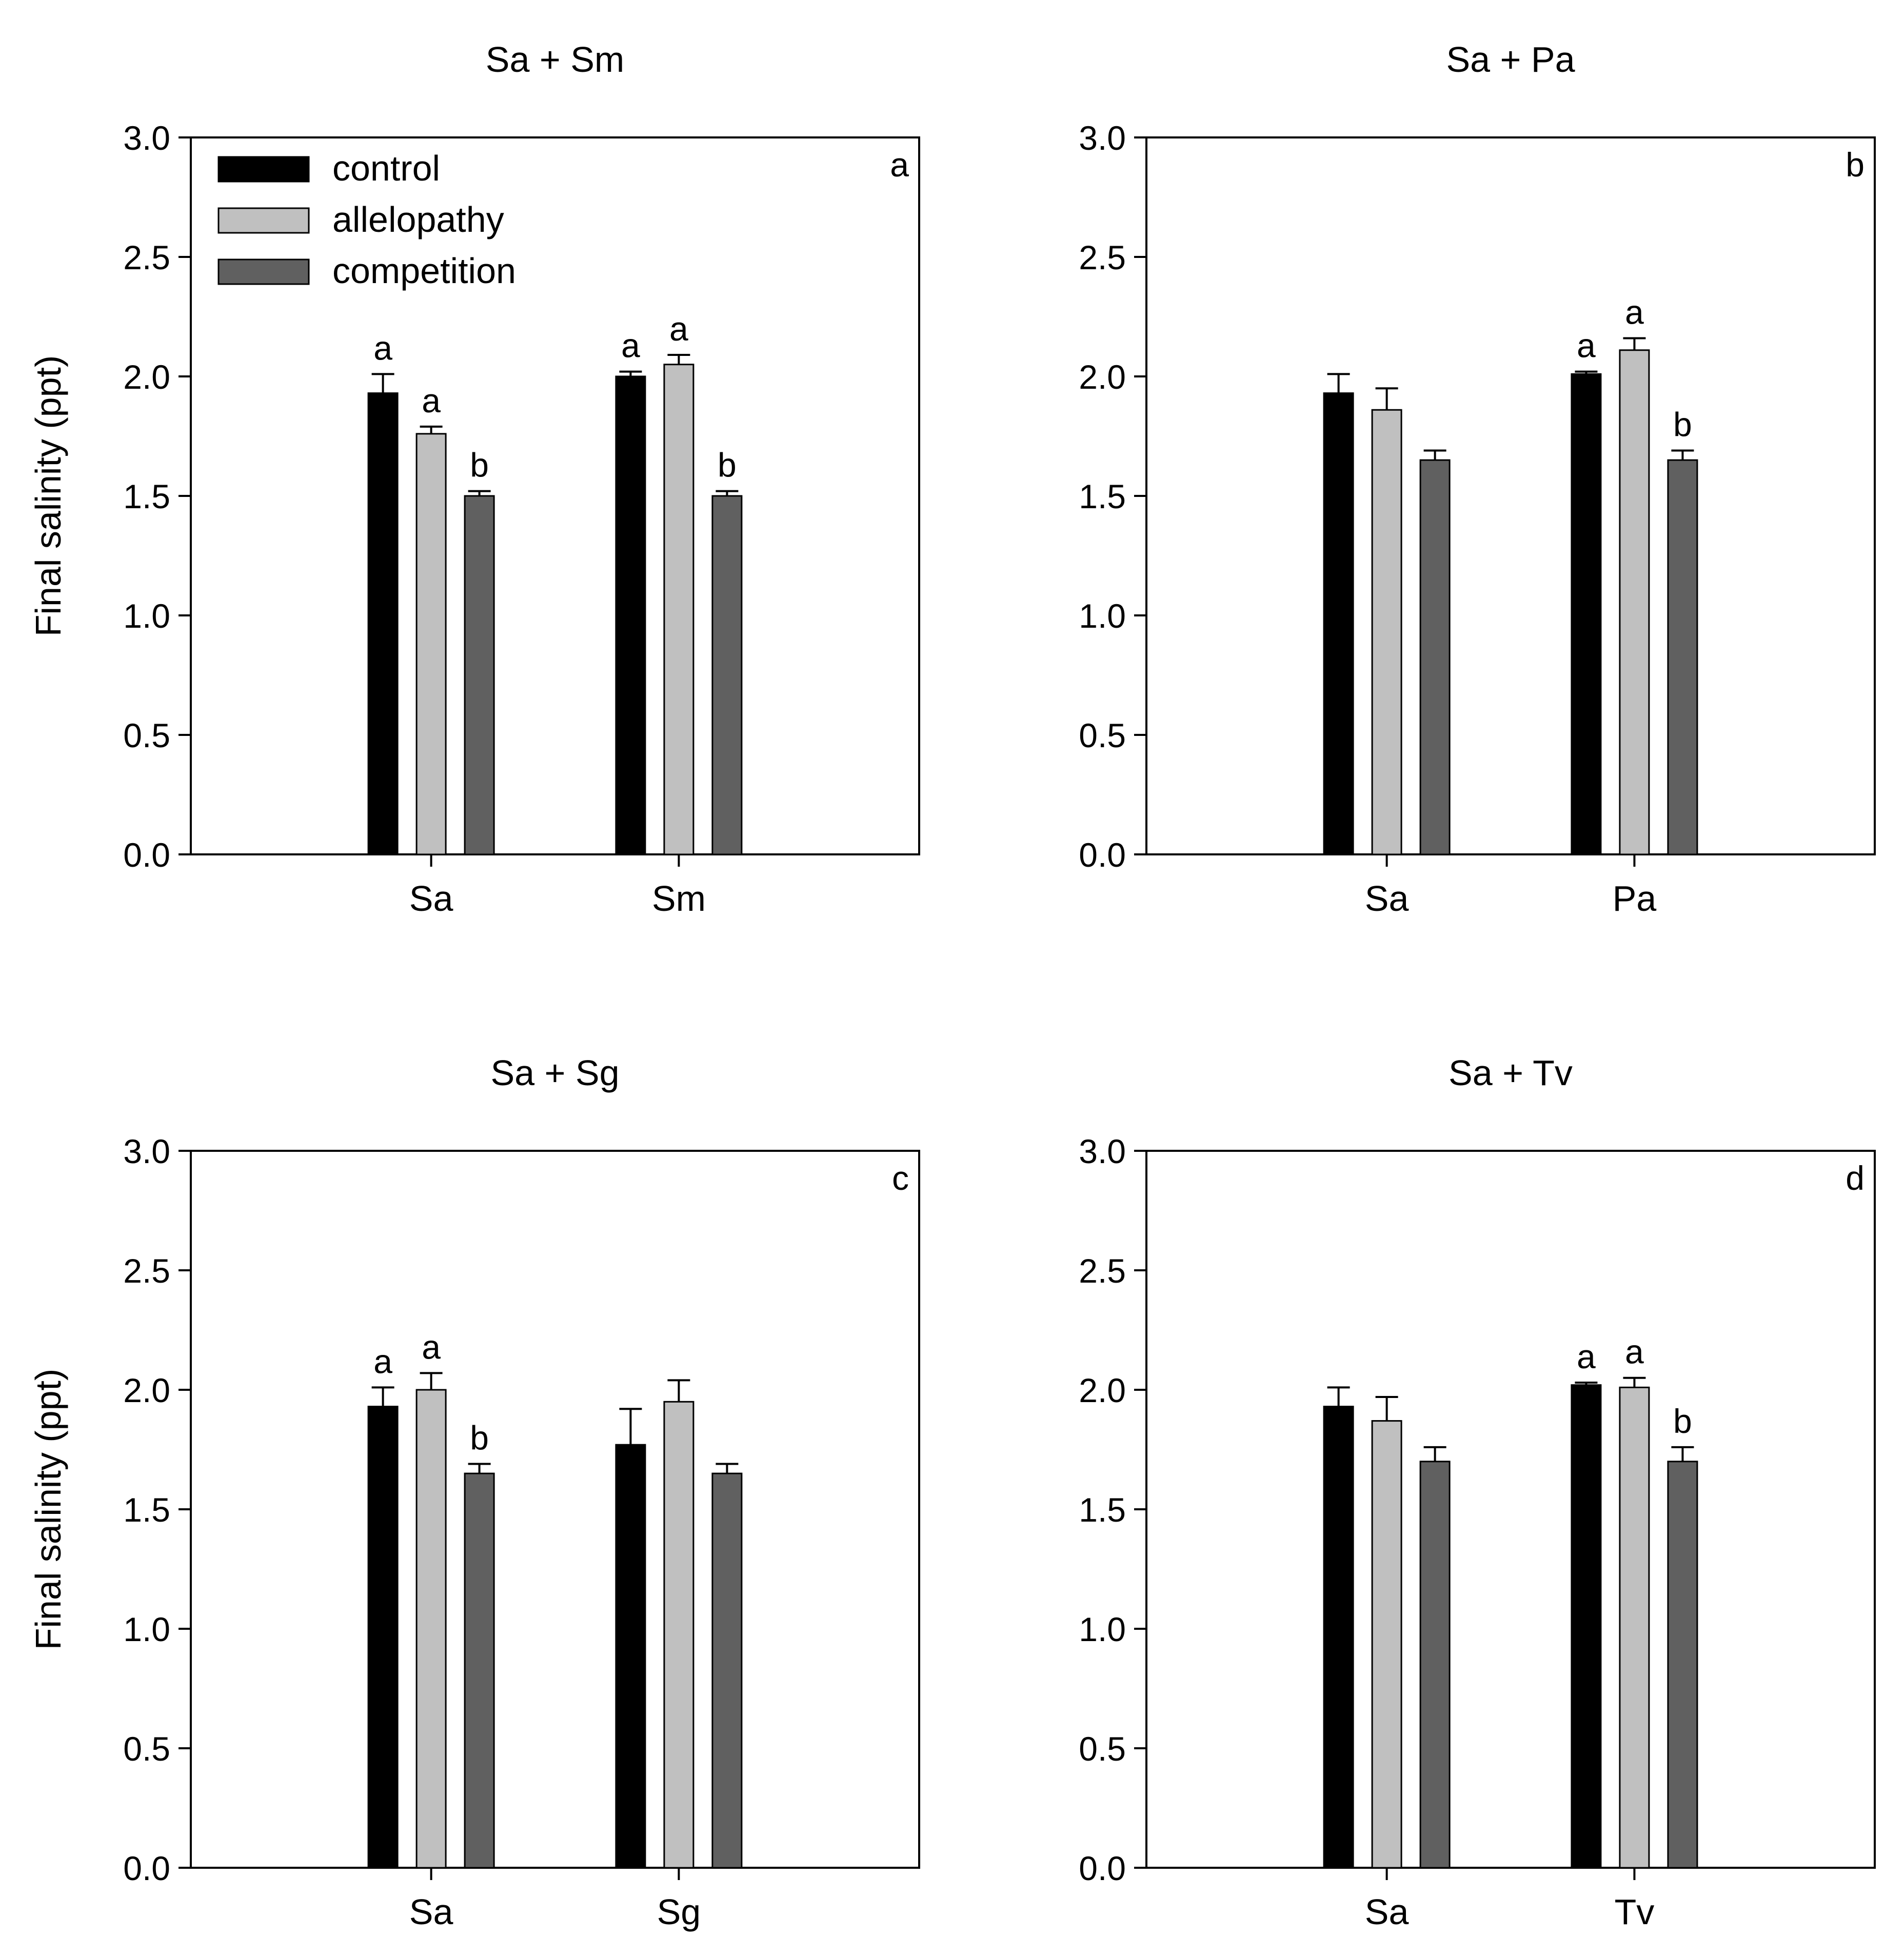 The width and height of the screenshot is (1904, 1957). I want to click on bar-competition-Pa, so click(1683, 657).